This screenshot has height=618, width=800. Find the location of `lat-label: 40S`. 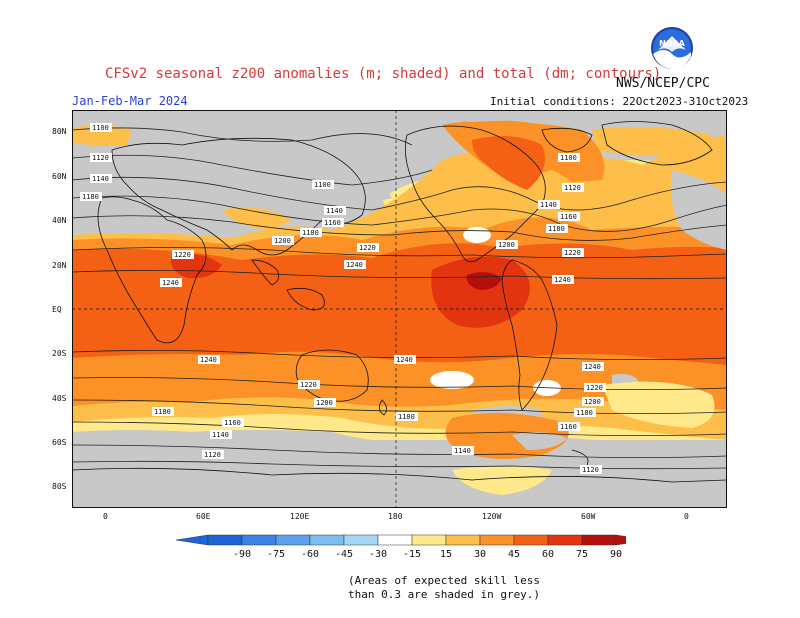

lat-label: 40S is located at coordinates (59, 398).